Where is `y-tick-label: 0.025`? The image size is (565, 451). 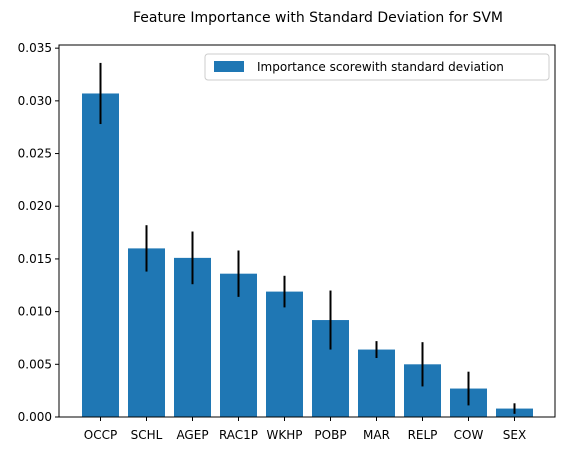 y-tick-label: 0.025 is located at coordinates (35, 154).